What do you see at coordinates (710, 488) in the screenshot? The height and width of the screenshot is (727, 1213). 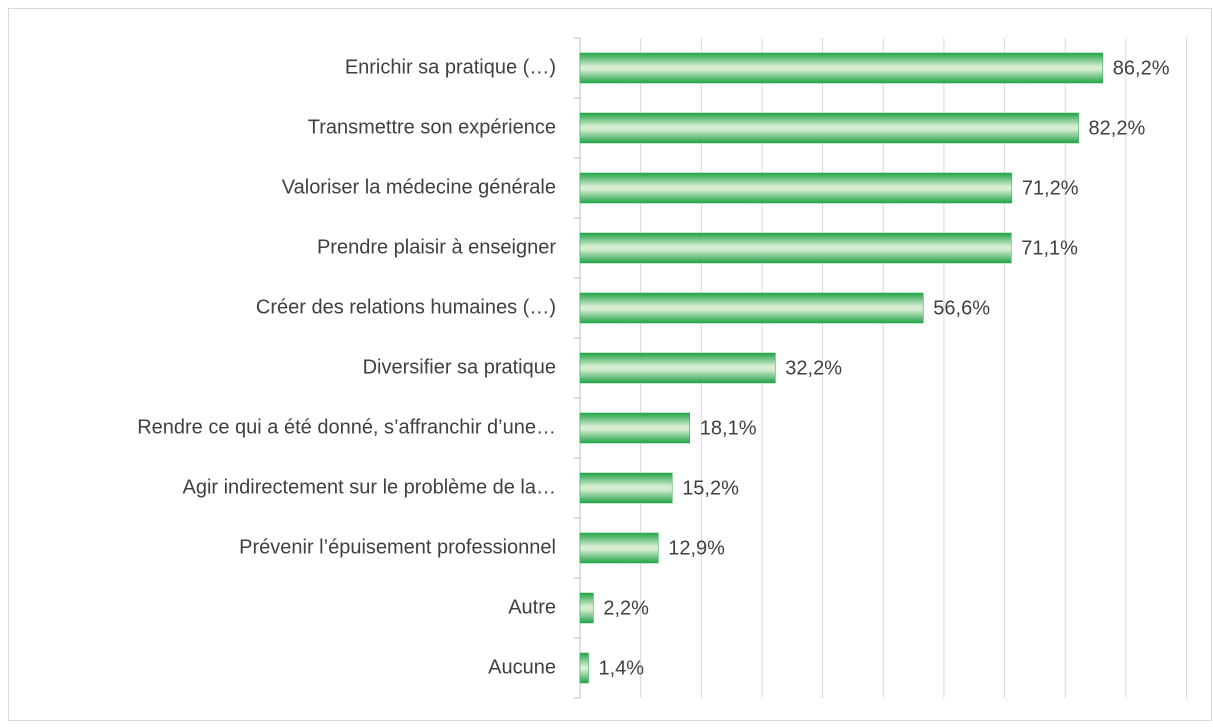 I see `value-label: 15,2%` at bounding box center [710, 488].